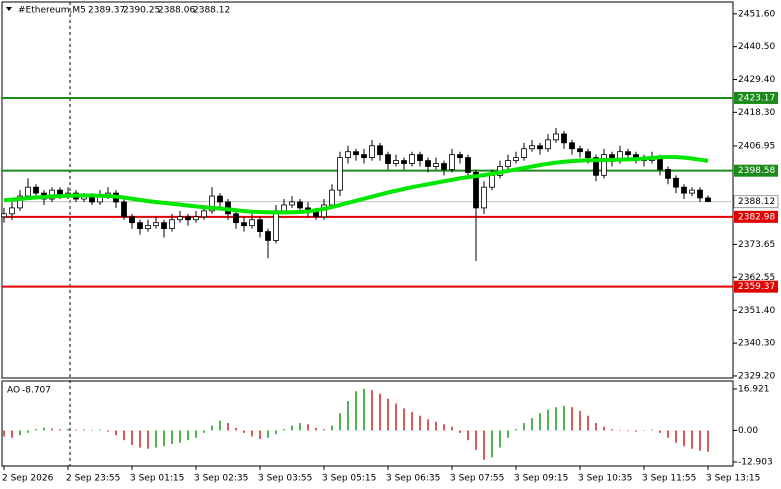 Image resolution: width=781 pixels, height=489 pixels. What do you see at coordinates (477, 479) in the screenshot?
I see `x-tick-label: 3 Sep 07:55` at bounding box center [477, 479].